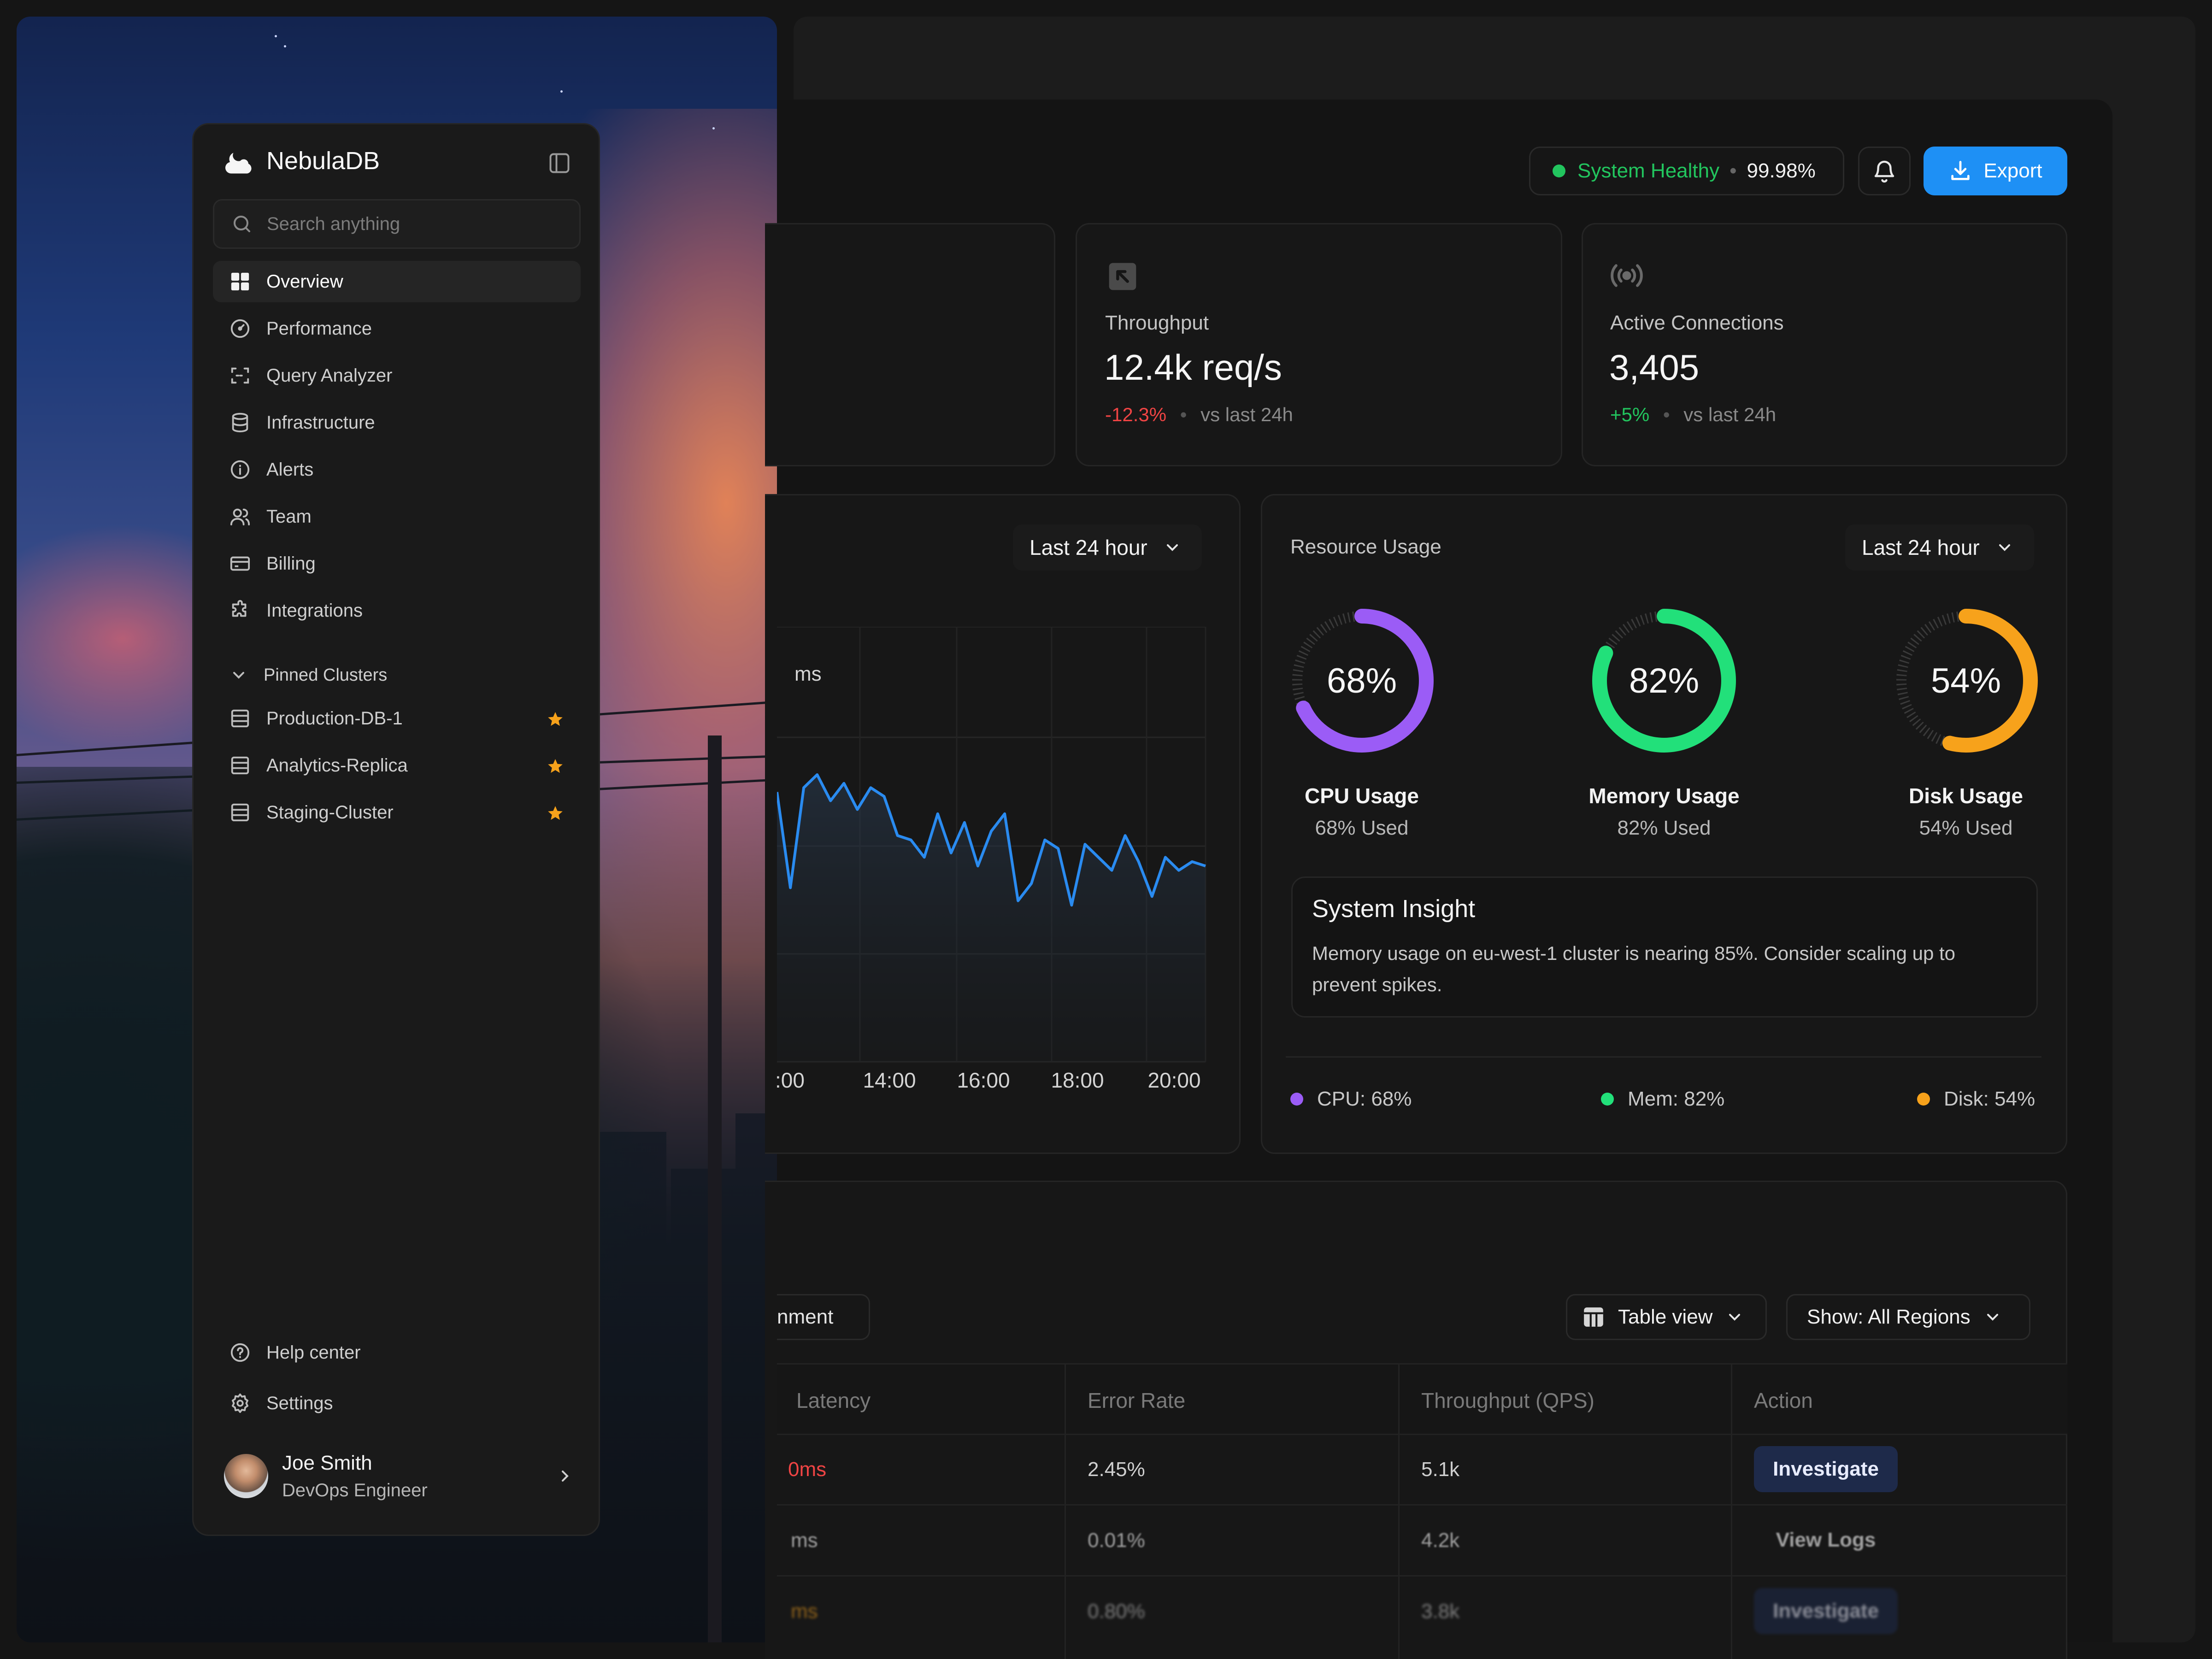  I want to click on row2-latency: ms, so click(804, 1540).